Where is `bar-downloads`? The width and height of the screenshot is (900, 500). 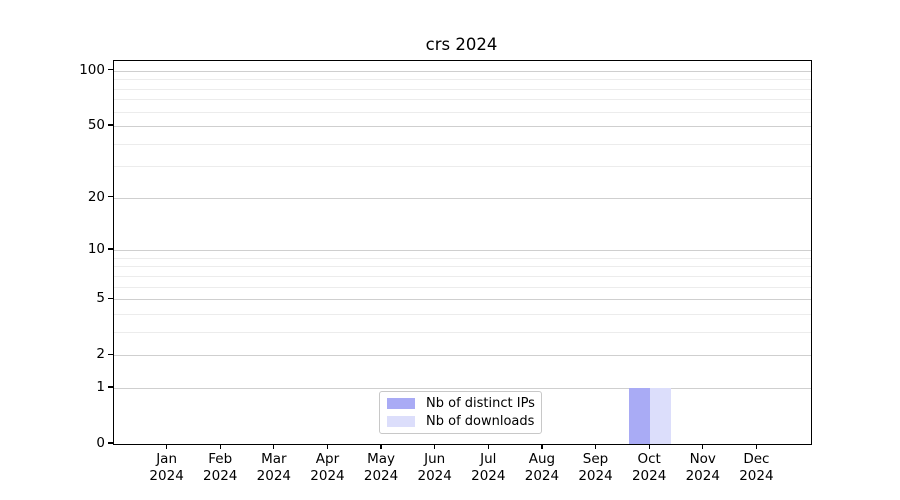 bar-downloads is located at coordinates (661, 415).